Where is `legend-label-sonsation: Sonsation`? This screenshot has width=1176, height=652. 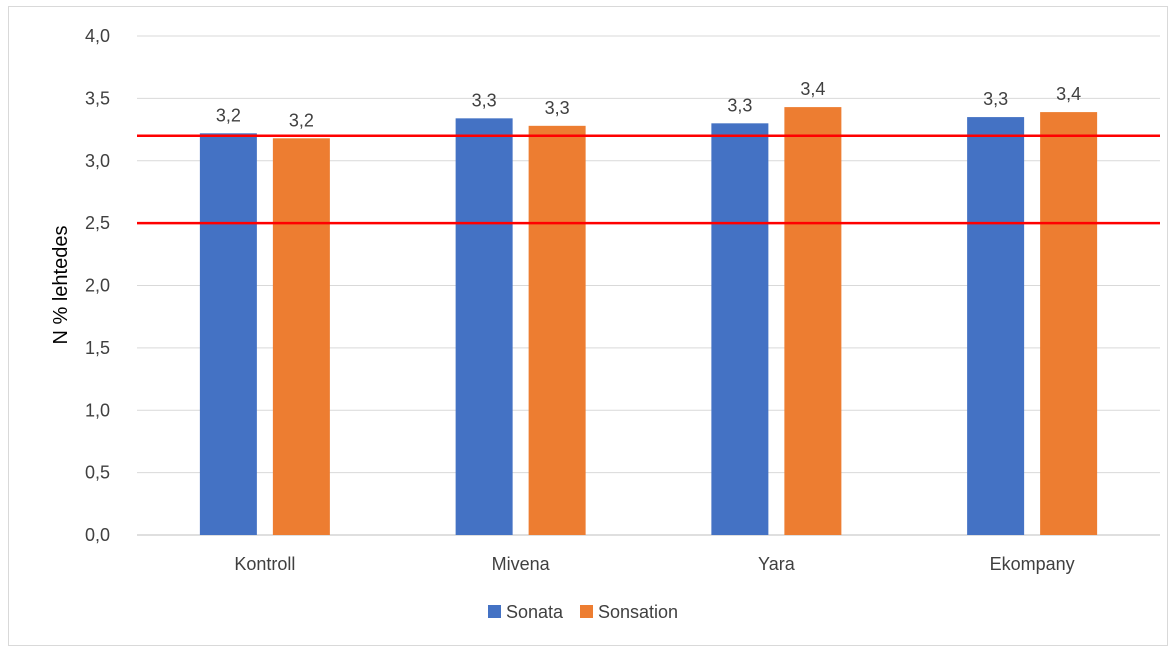
legend-label-sonsation: Sonsation is located at coordinates (638, 612).